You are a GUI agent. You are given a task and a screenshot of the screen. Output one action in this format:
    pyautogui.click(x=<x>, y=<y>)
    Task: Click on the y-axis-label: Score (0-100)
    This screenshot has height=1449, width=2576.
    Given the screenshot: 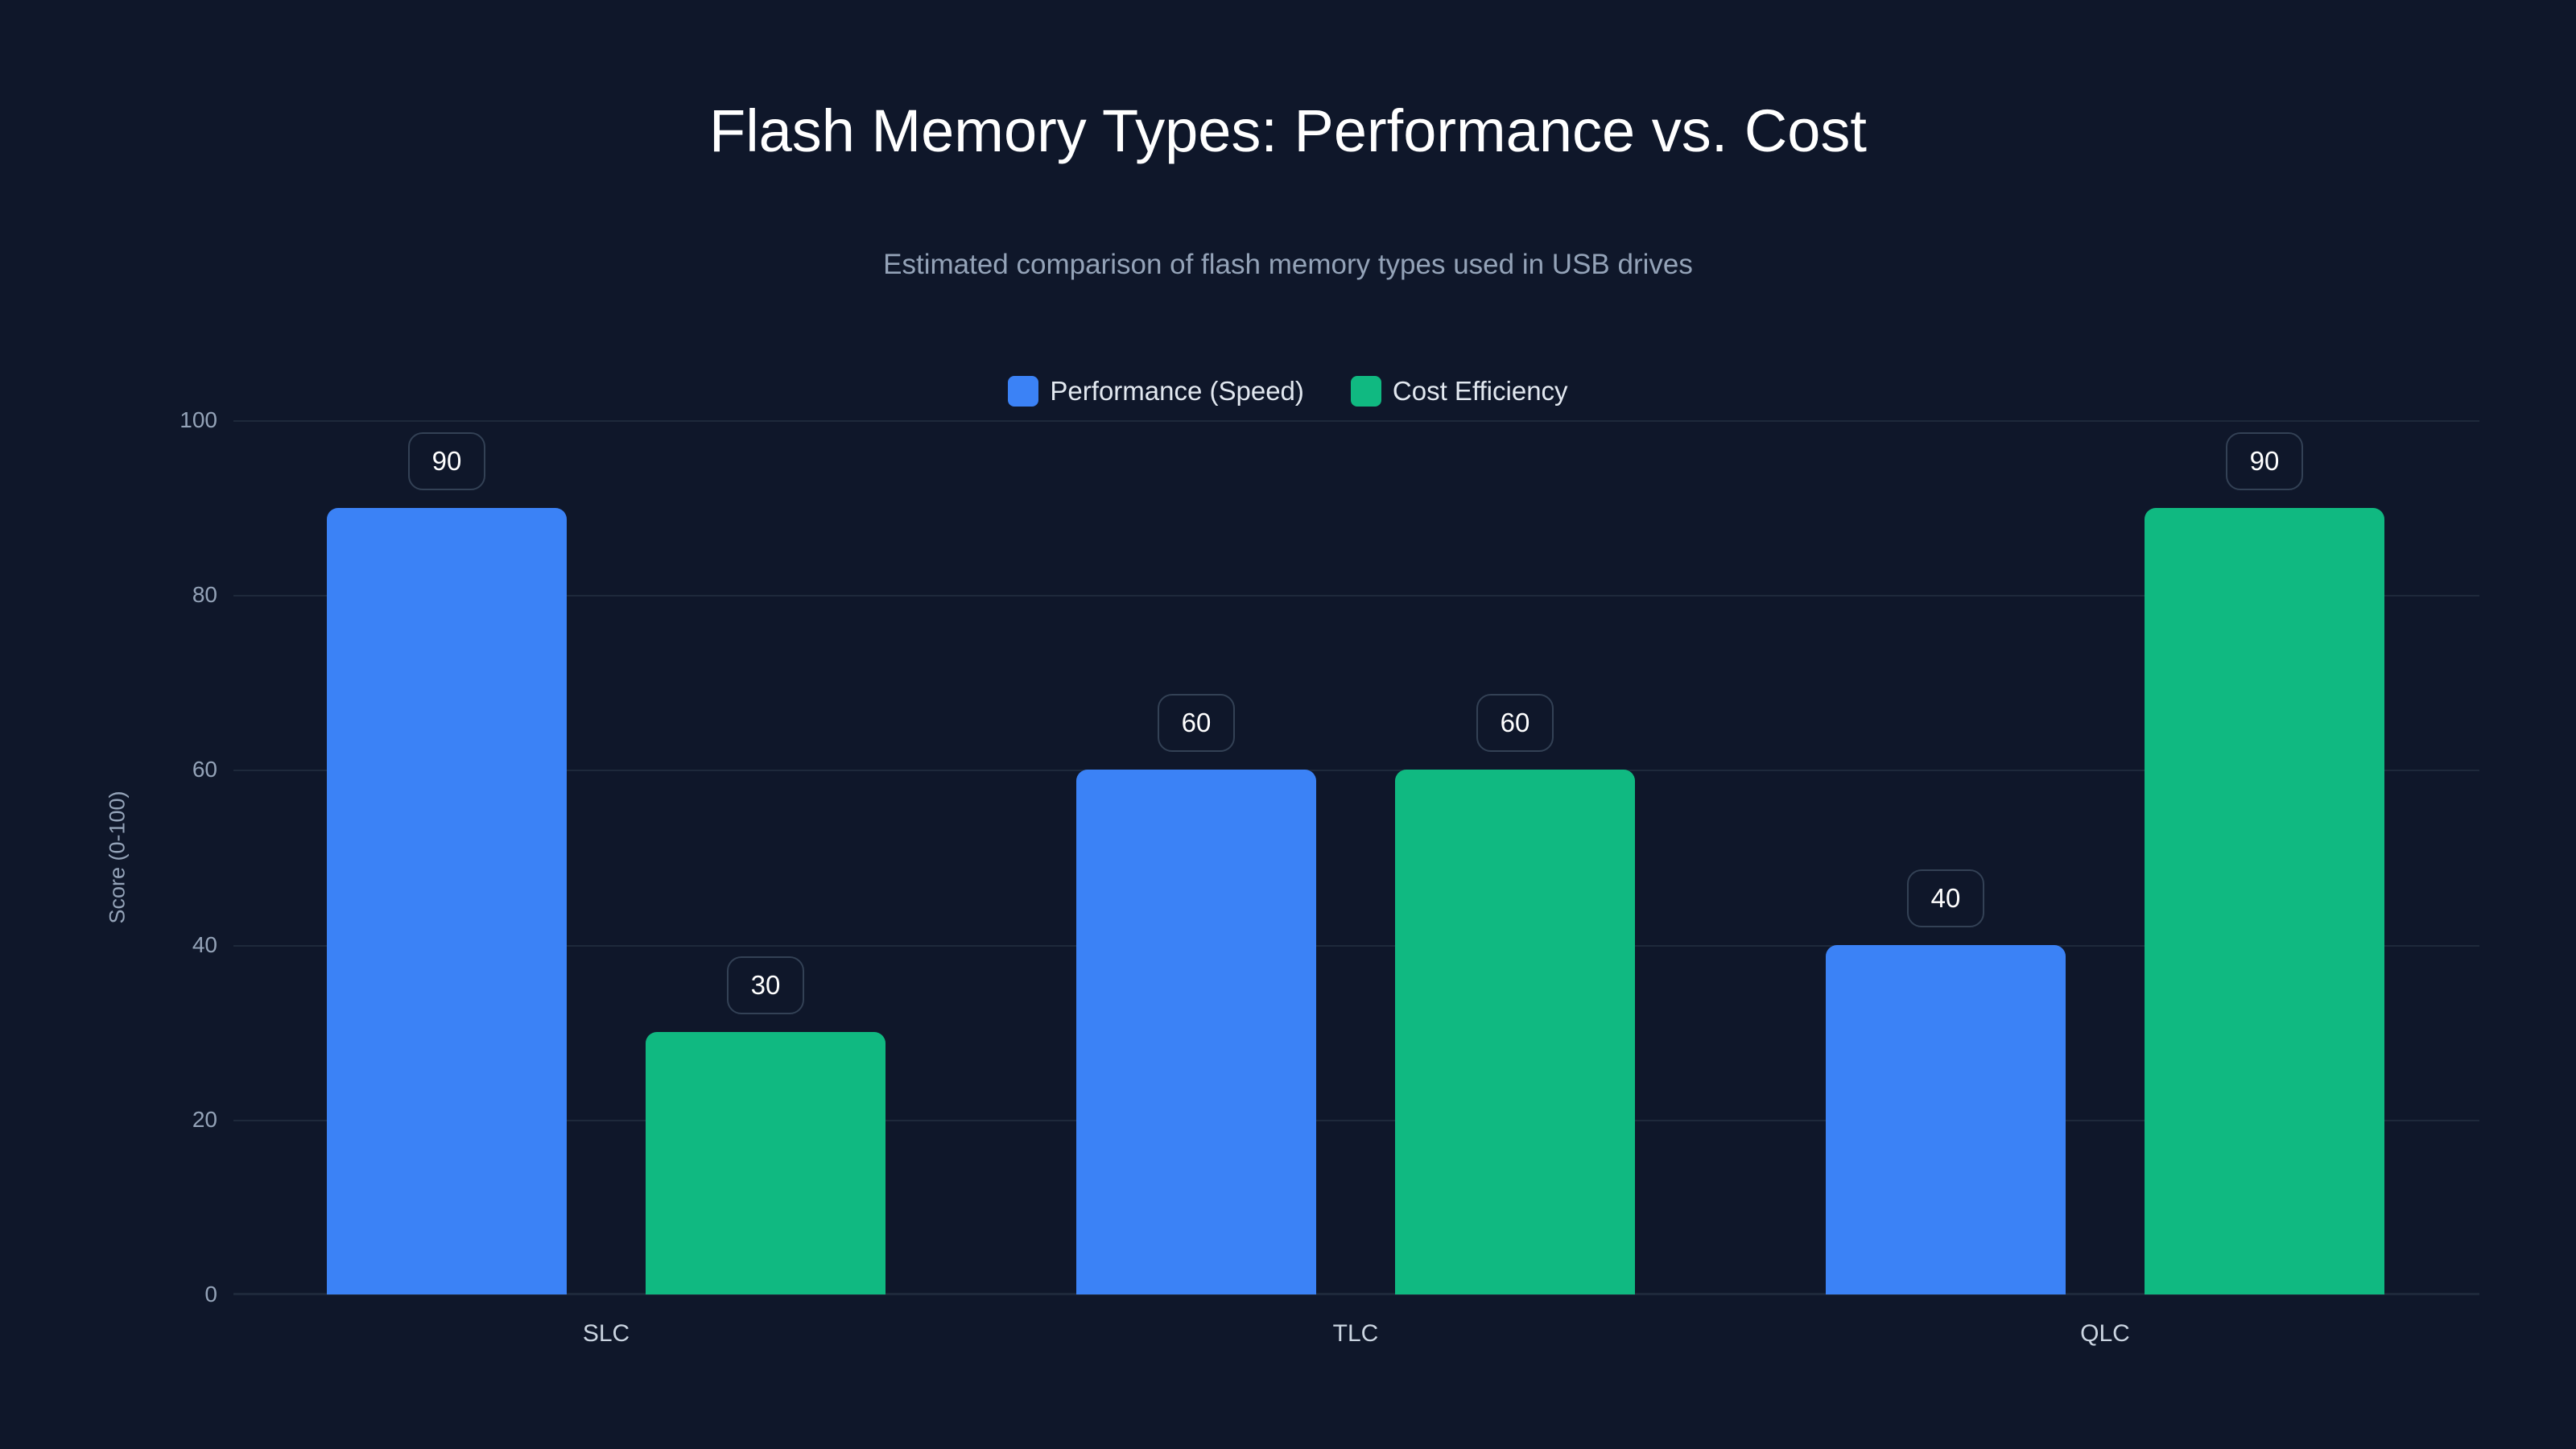 What is the action you would take?
    pyautogui.click(x=117, y=857)
    